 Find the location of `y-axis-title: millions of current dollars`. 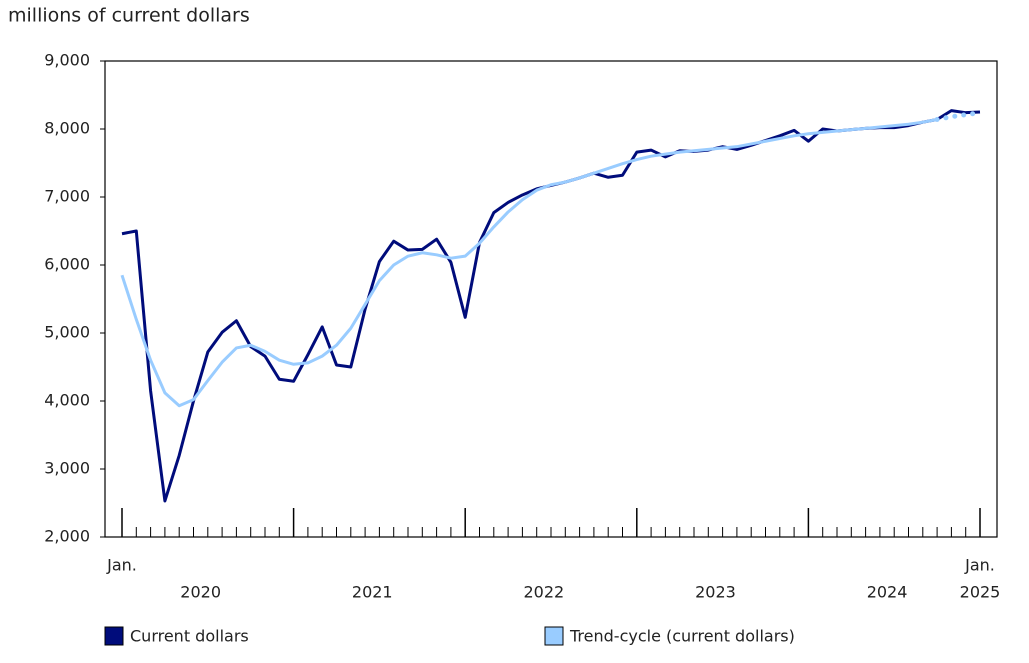

y-axis-title: millions of current dollars is located at coordinates (129, 16).